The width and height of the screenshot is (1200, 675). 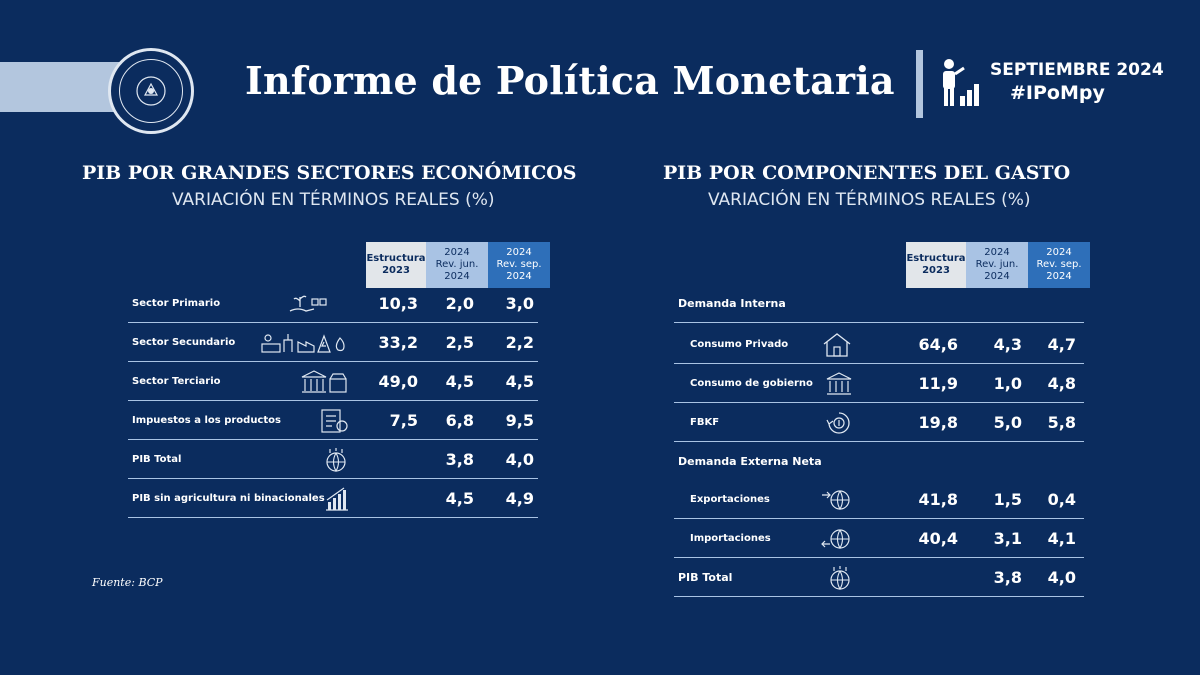 What do you see at coordinates (839, 383) in the screenshot?
I see `government-building-icon` at bounding box center [839, 383].